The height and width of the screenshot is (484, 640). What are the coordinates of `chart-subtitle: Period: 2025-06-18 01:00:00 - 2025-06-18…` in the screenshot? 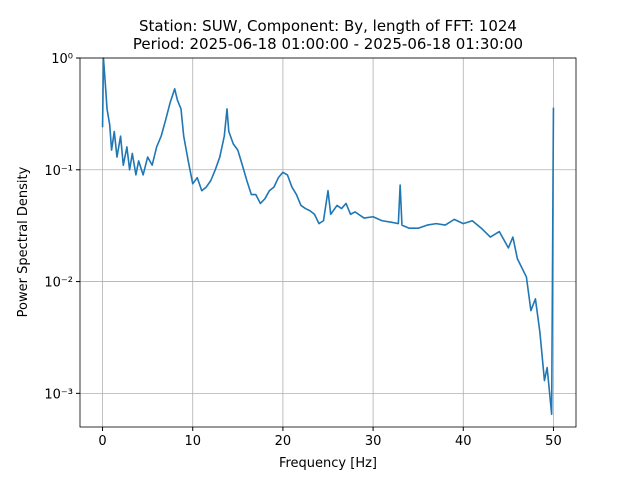 It's located at (328, 44).